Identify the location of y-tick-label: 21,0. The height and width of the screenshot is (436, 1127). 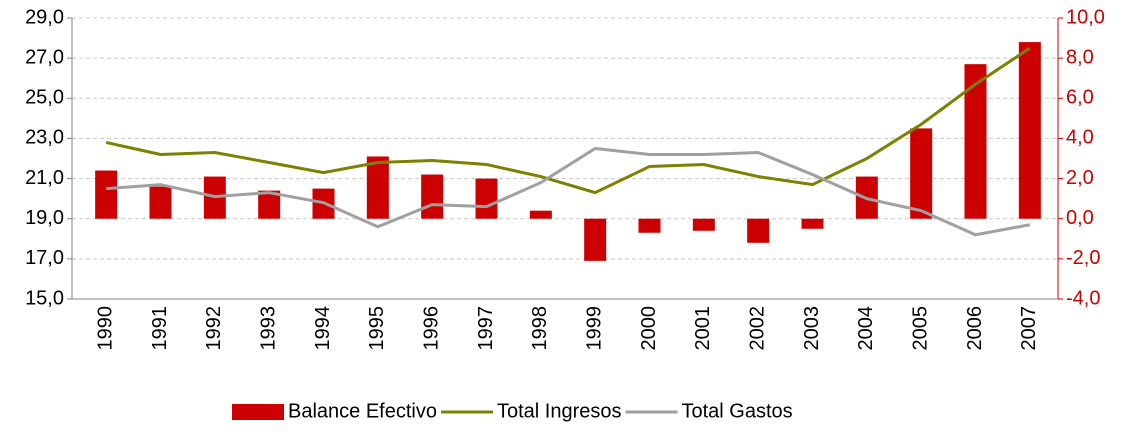
(44, 178).